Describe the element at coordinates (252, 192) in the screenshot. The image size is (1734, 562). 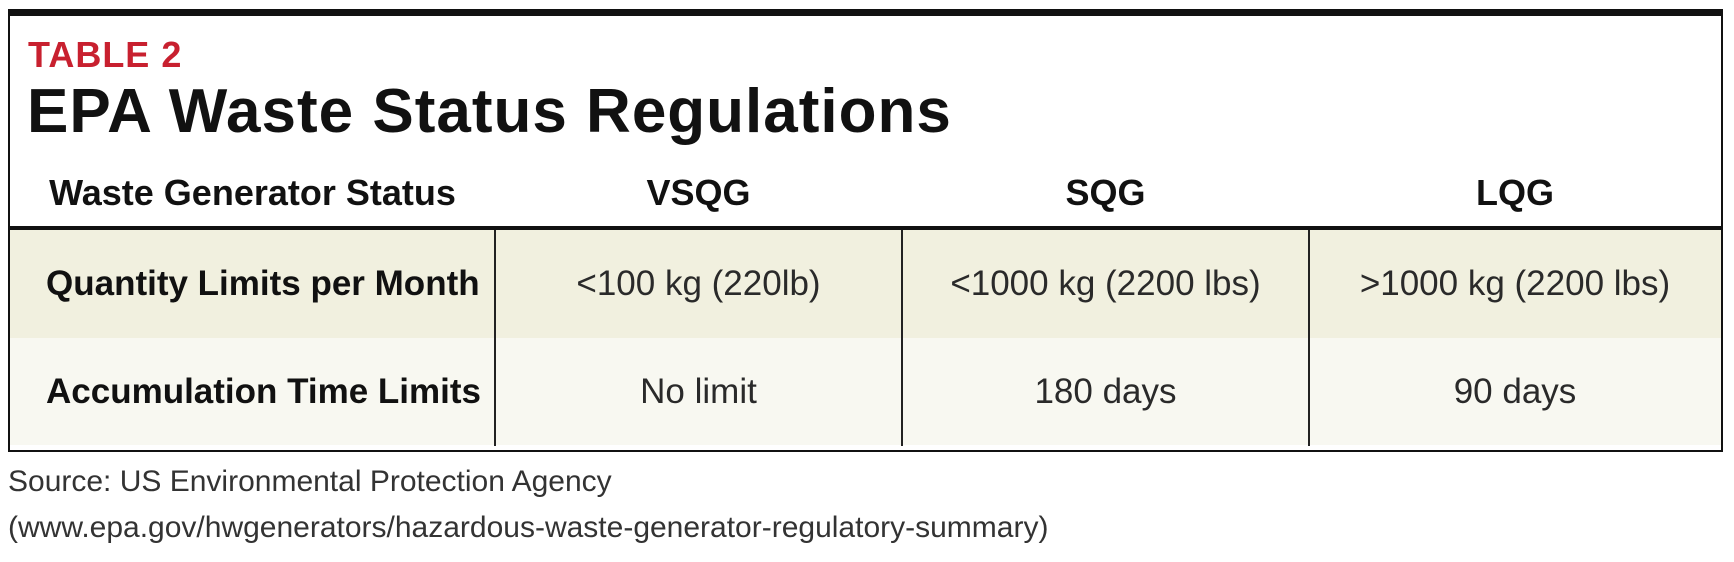
I see `column-header: Waste Generator Status` at that location.